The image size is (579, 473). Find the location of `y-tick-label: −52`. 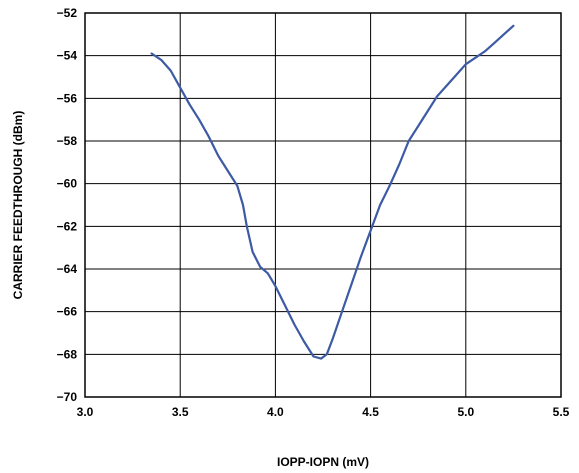

y-tick-label: −52 is located at coordinates (67, 13).